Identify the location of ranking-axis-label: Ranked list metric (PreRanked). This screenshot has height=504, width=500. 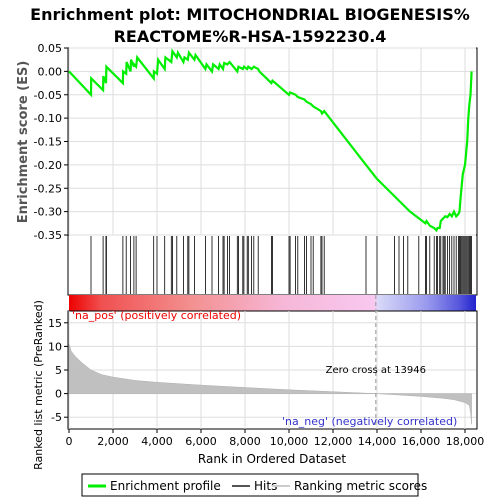
(38, 385).